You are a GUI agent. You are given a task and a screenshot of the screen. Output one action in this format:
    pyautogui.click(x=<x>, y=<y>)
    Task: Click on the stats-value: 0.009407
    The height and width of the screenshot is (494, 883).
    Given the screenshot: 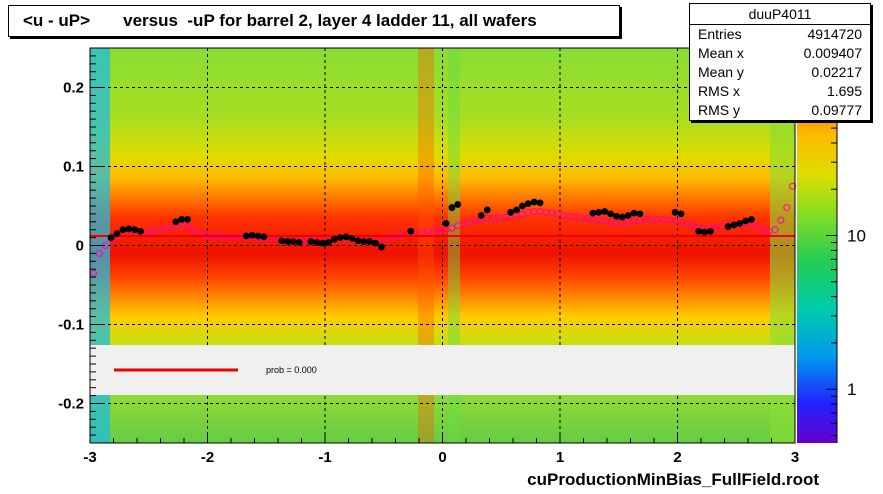 What is the action you would take?
    pyautogui.click(x=832, y=53)
    